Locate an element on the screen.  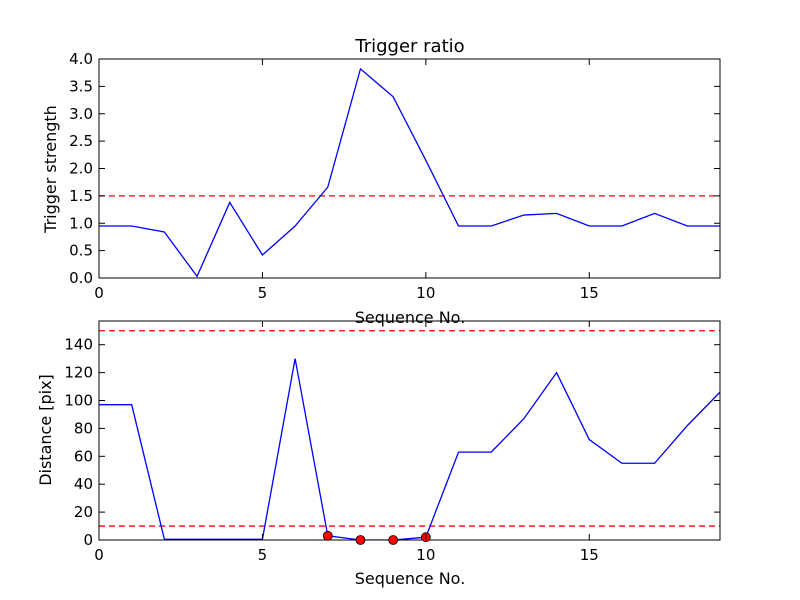
y-axis-label-top: Trigger strength is located at coordinates (50, 169).